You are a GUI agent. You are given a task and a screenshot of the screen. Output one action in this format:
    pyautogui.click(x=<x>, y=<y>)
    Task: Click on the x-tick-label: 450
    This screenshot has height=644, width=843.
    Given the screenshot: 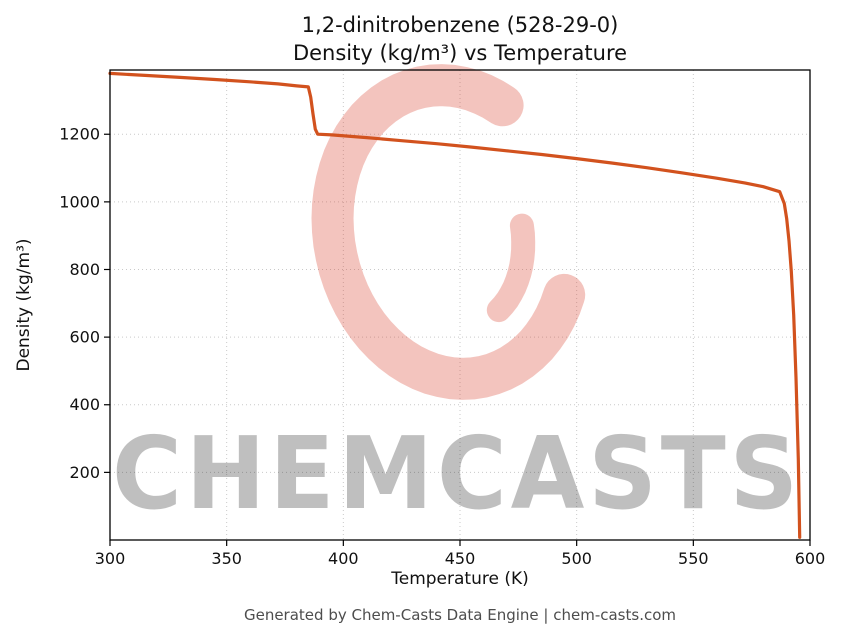 What is the action you would take?
    pyautogui.click(x=460, y=558)
    